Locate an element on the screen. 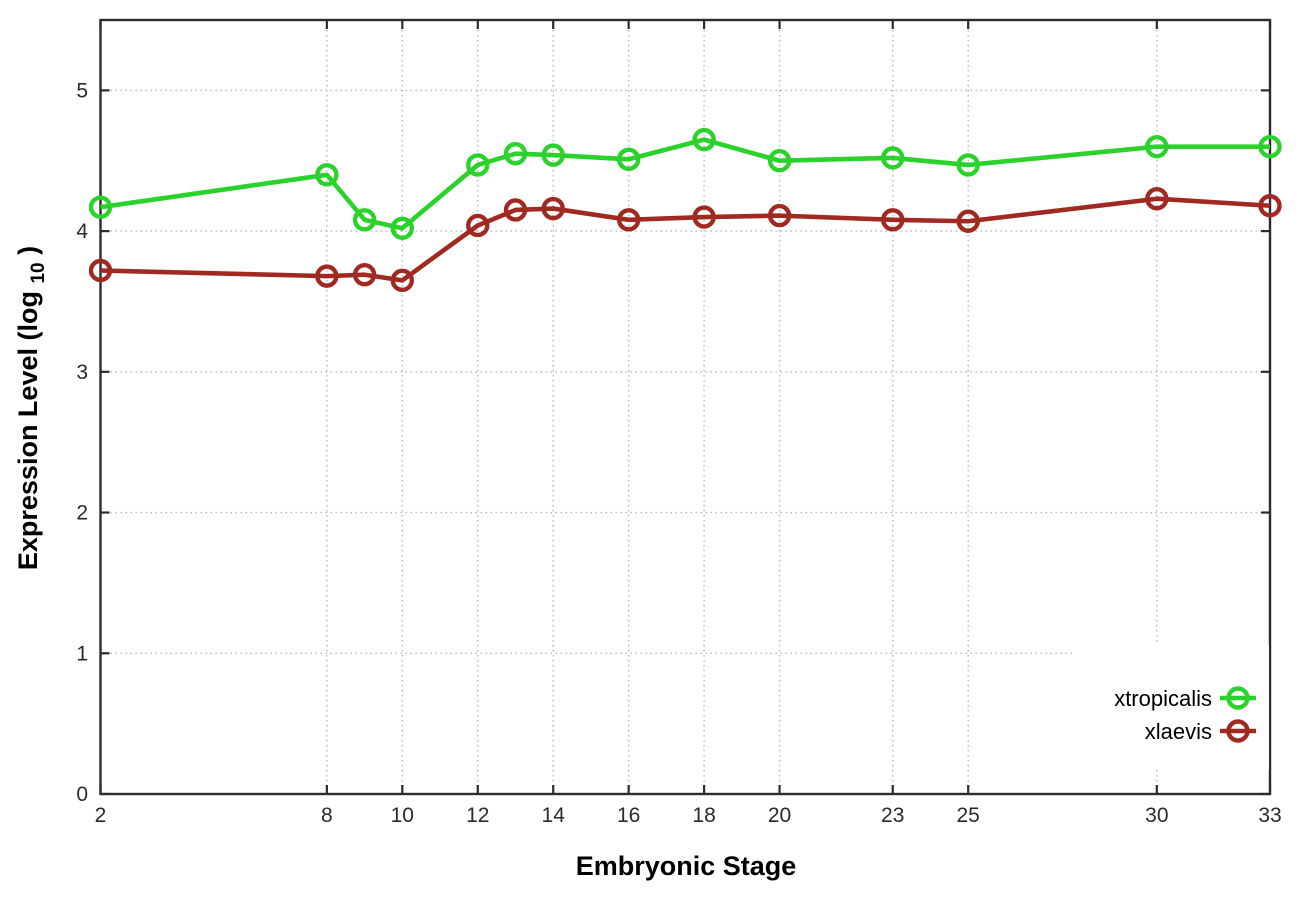  x-tick-label: 10 is located at coordinates (402, 815).